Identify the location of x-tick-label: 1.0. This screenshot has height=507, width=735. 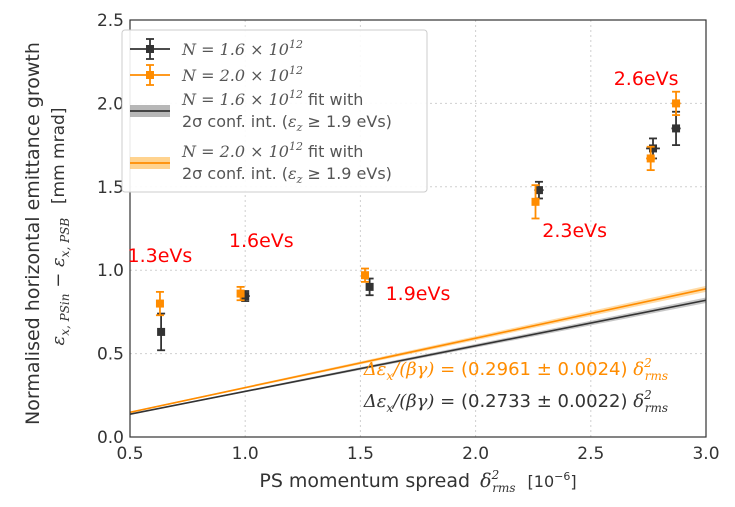
(245, 454).